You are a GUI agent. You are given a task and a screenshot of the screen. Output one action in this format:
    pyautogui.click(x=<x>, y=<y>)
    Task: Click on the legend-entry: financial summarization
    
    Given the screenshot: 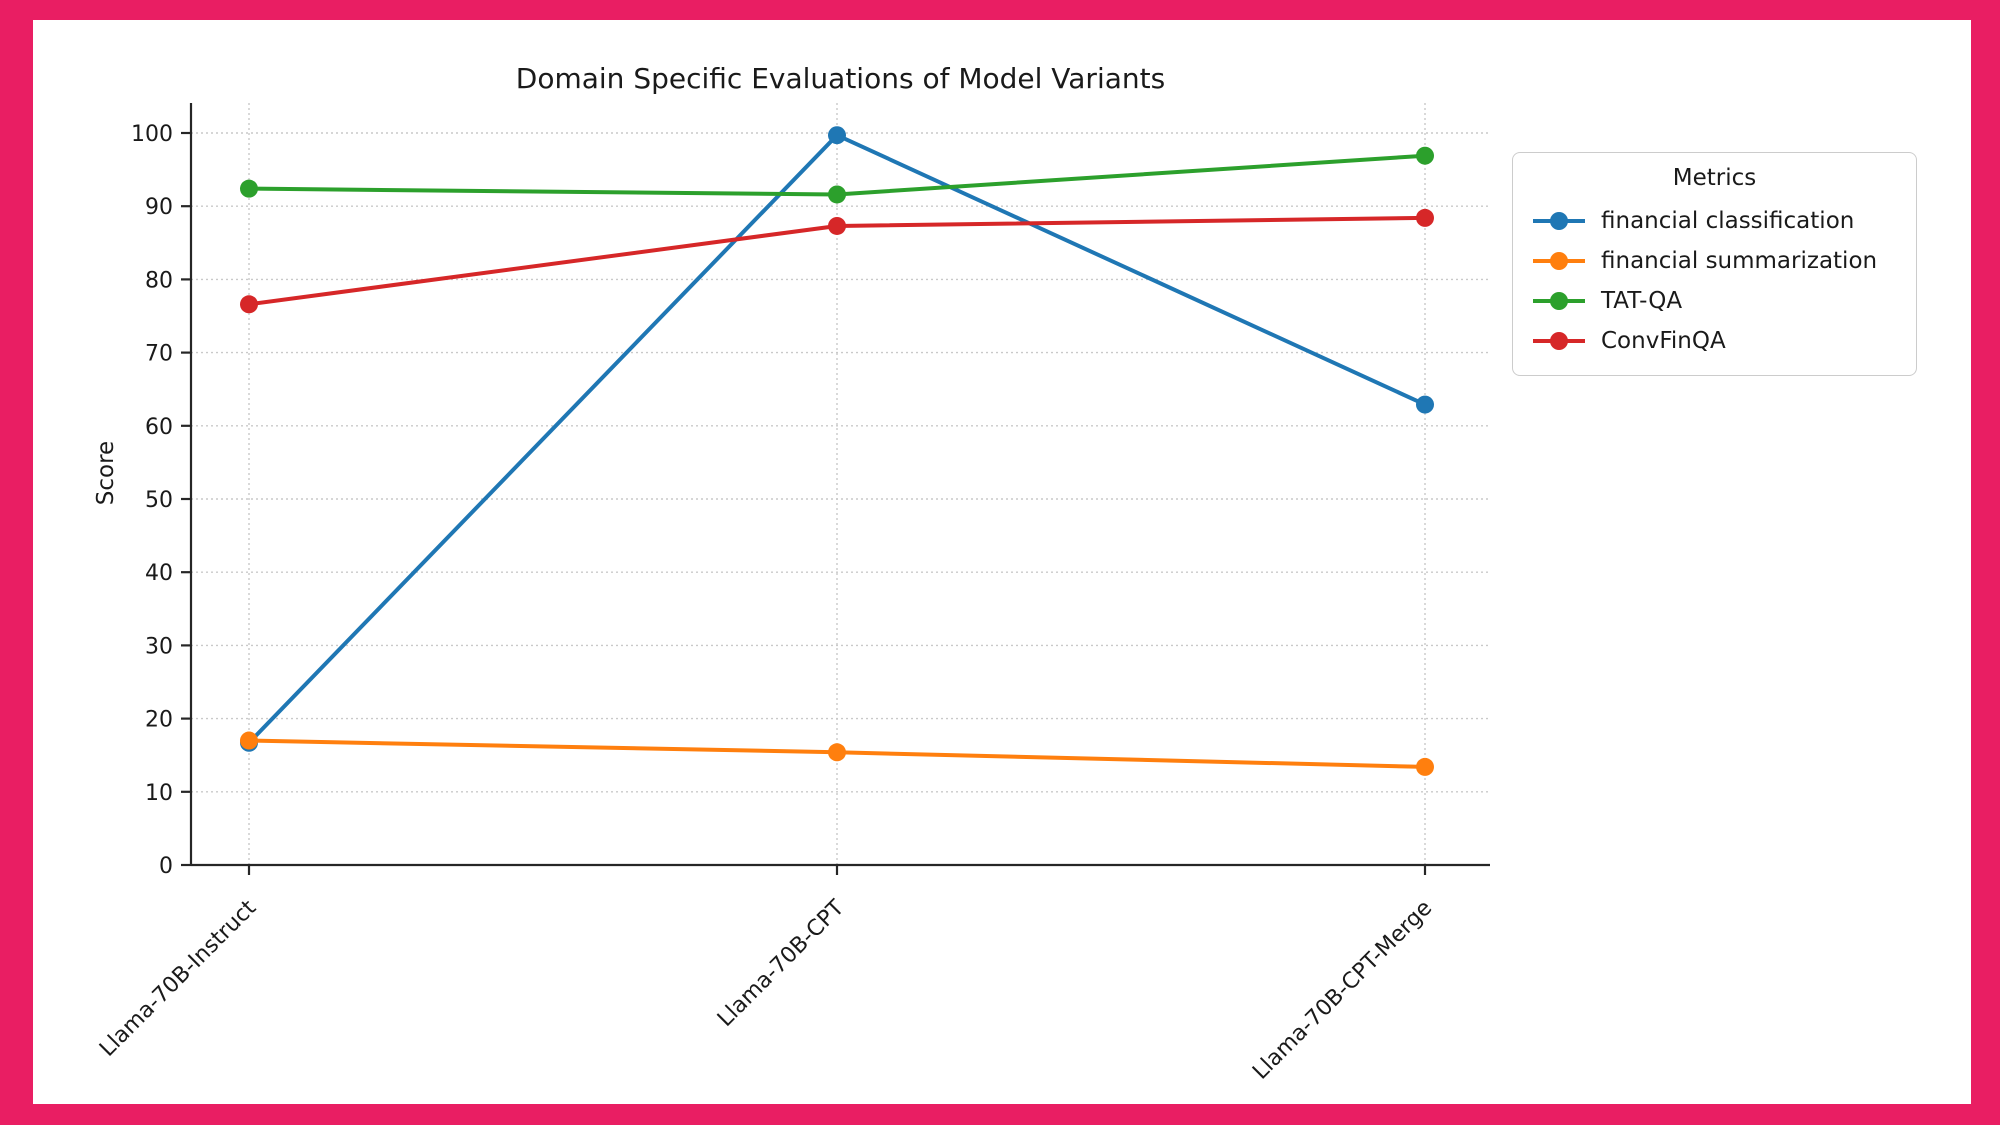 What is the action you would take?
    pyautogui.click(x=1714, y=261)
    